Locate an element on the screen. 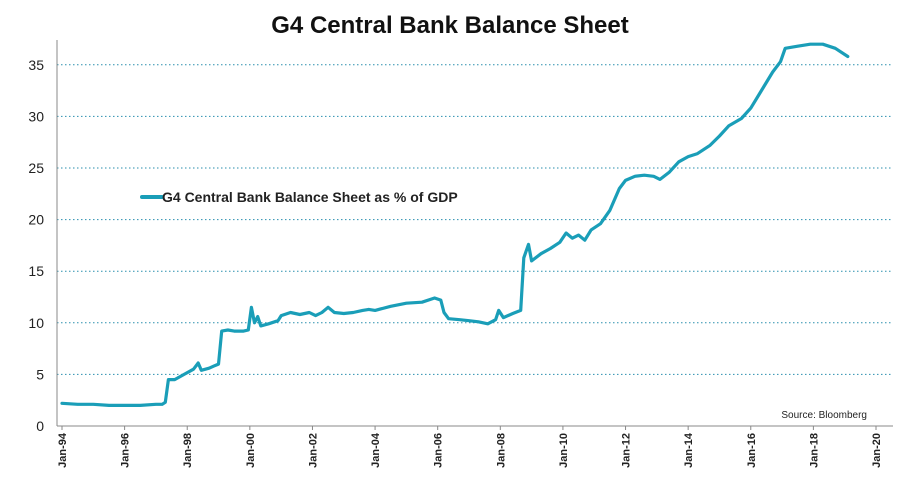  x-tick-label: Jan-04 is located at coordinates (376, 450).